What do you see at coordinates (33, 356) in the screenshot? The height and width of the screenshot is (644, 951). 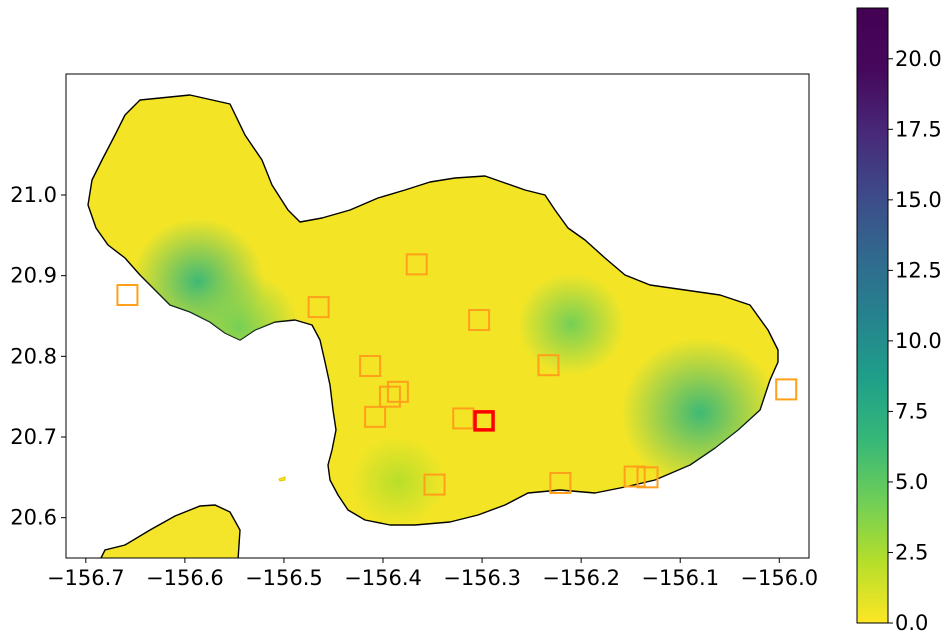 I see `y-tick-label: 20.8` at bounding box center [33, 356].